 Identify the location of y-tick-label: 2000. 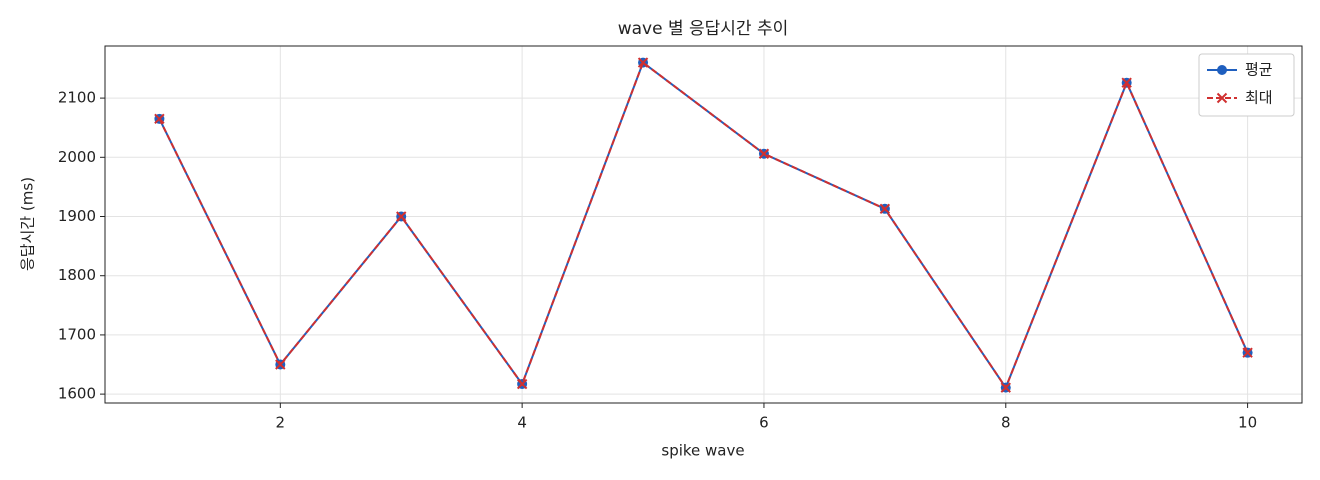
(77, 157).